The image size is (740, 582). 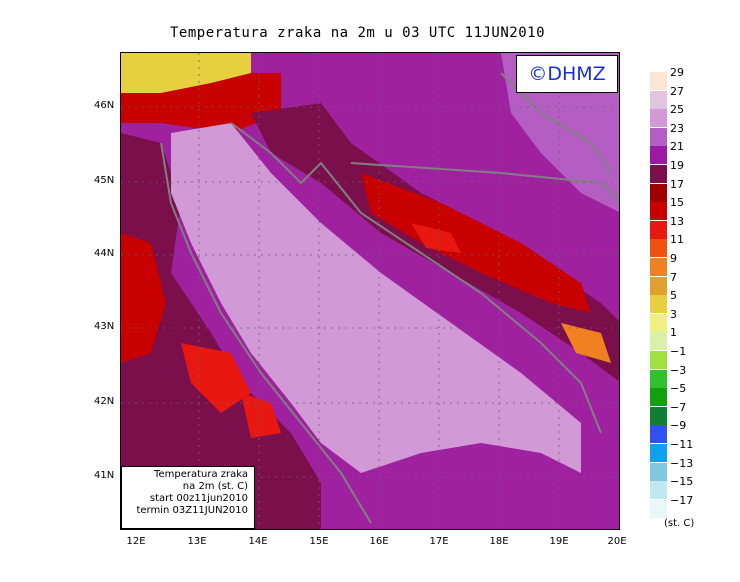 I want to click on lon-label-17e: 17E, so click(x=439, y=541).